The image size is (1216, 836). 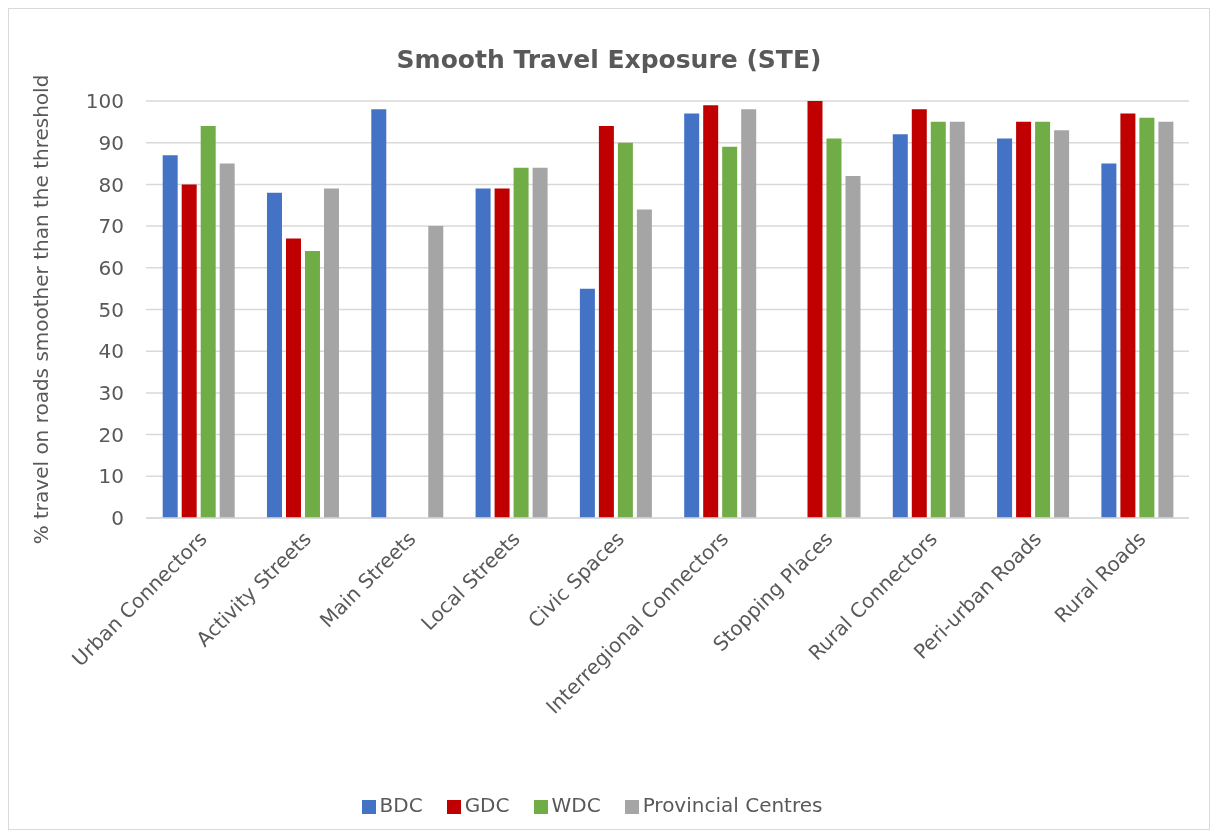 I want to click on y-tick-label: 30, so click(x=111, y=393).